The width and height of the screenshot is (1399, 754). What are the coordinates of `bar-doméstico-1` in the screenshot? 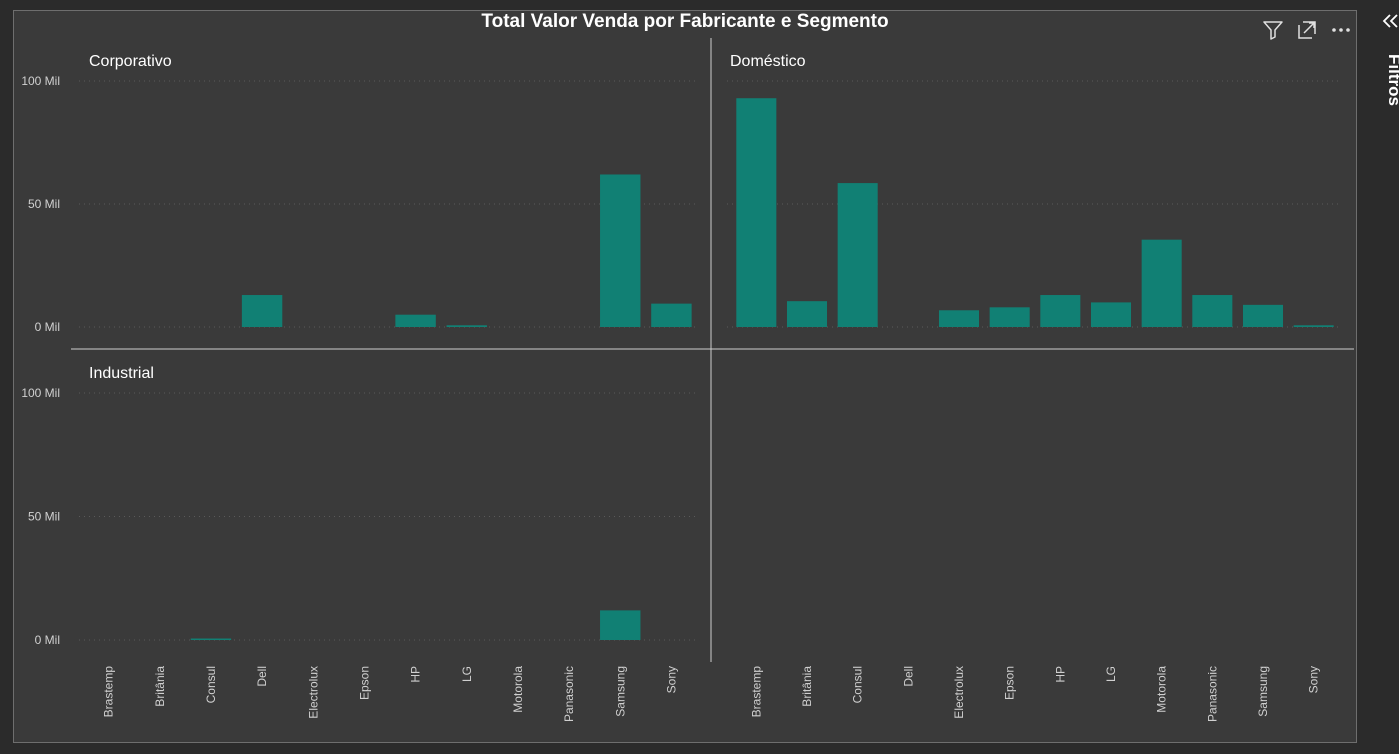 It's located at (807, 314).